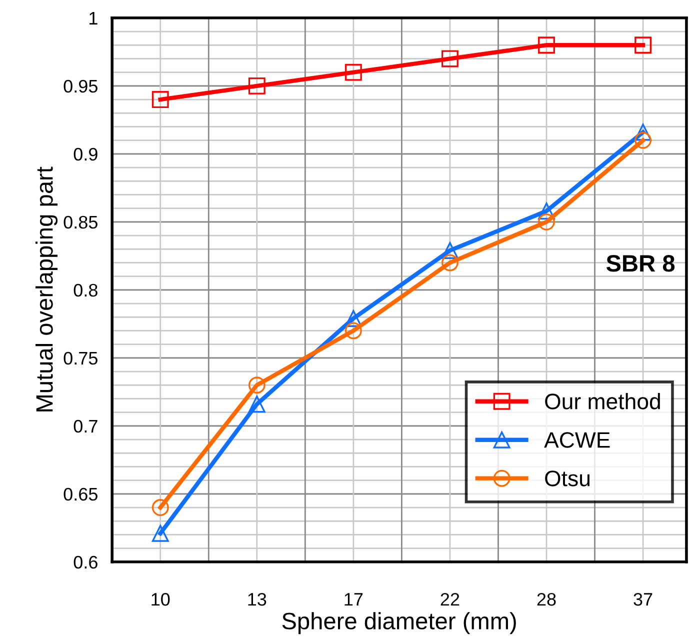 The height and width of the screenshot is (640, 692). Describe the element at coordinates (546, 599) in the screenshot. I see `x-tick-label: 28` at that location.